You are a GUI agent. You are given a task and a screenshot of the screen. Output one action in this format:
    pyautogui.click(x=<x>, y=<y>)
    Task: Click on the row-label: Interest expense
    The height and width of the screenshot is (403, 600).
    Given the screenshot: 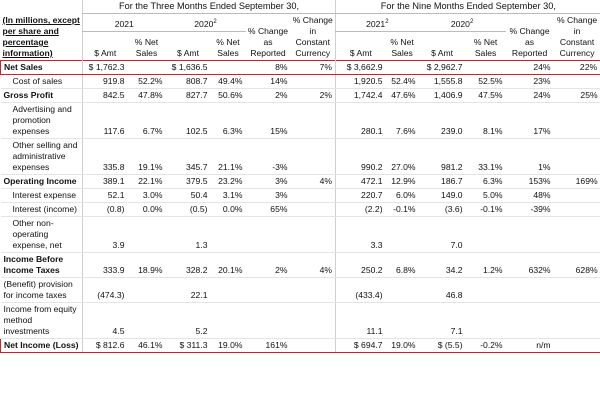 What is the action you would take?
    pyautogui.click(x=41, y=195)
    